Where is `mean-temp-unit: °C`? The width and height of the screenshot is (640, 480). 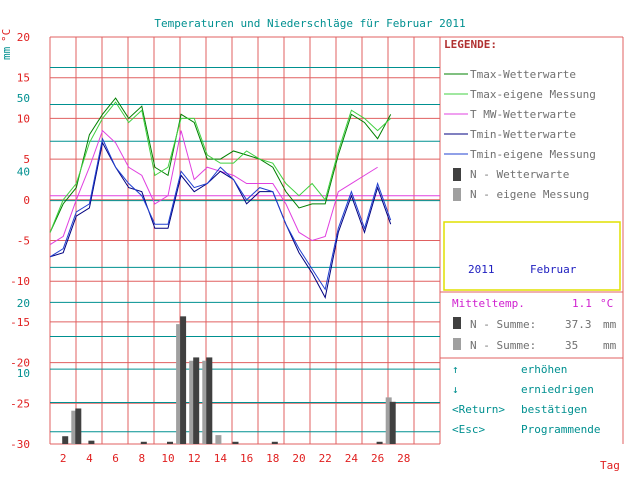
mean-temp-unit: °C is located at coordinates (606, 303).